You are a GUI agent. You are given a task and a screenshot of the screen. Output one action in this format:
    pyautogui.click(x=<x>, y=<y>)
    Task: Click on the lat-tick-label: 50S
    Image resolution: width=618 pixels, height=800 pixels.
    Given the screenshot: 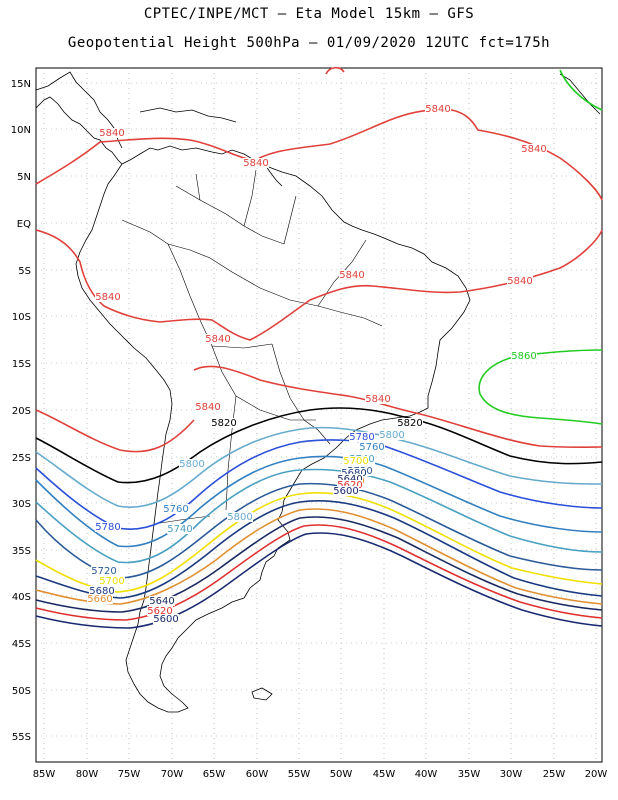 What is the action you would take?
    pyautogui.click(x=21, y=691)
    